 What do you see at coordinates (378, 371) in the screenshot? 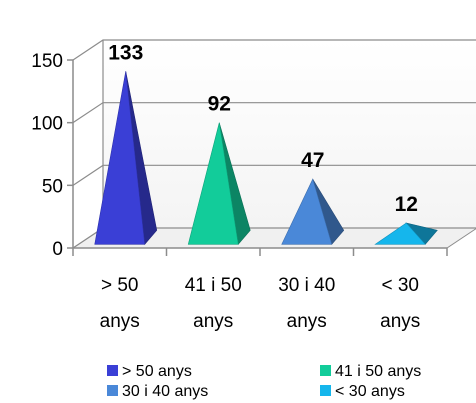
I see `legend-label: 41 i 50 anys` at bounding box center [378, 371].